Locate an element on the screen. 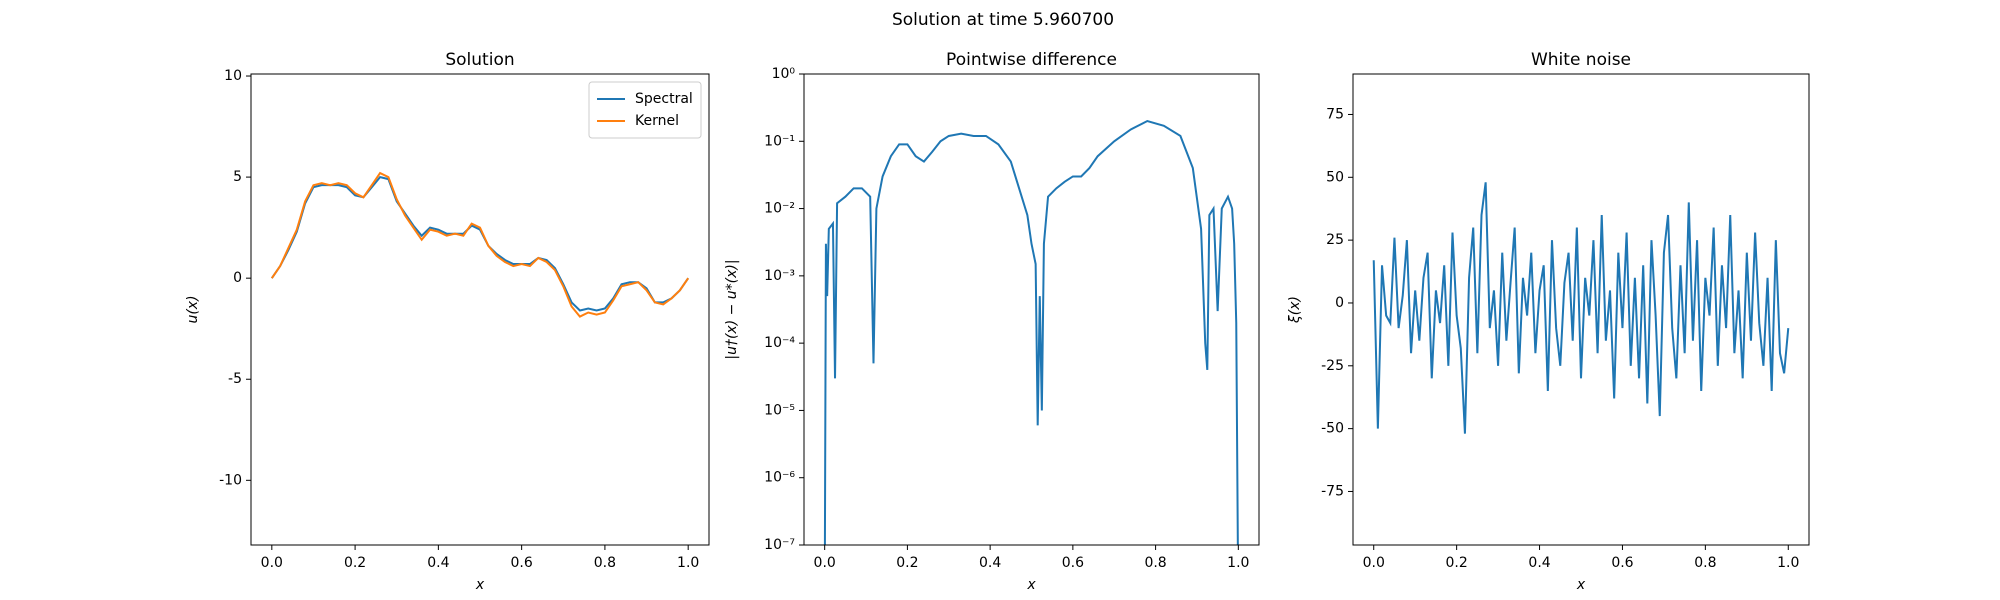 This screenshot has height=600, width=2000. y-tick-label: 10⁻⁷ is located at coordinates (779, 545).